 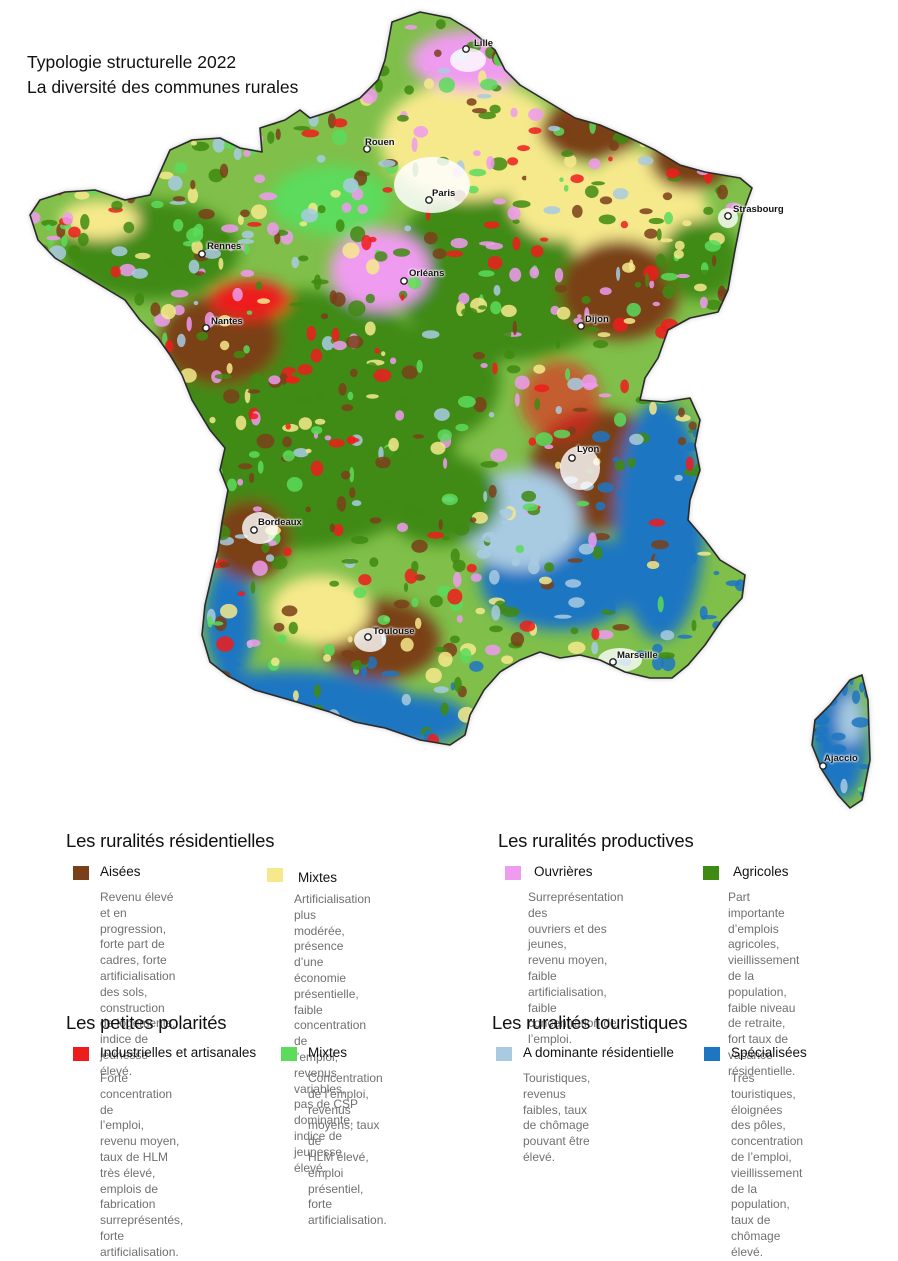 I want to click on city-label-dijon: Dijon, so click(x=597, y=319).